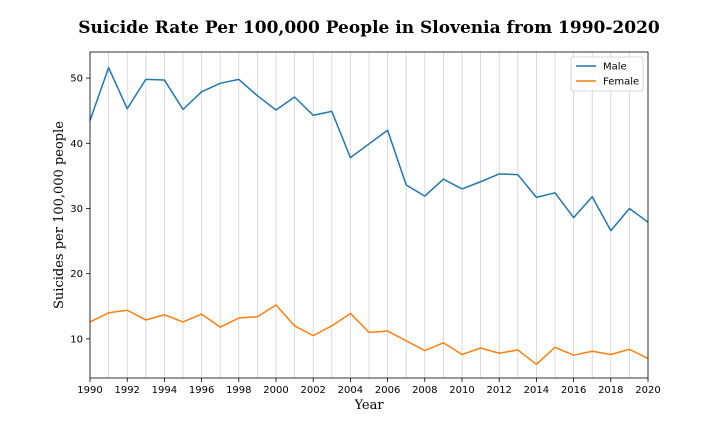  I want to click on y-tick-label: 50, so click(76, 79).